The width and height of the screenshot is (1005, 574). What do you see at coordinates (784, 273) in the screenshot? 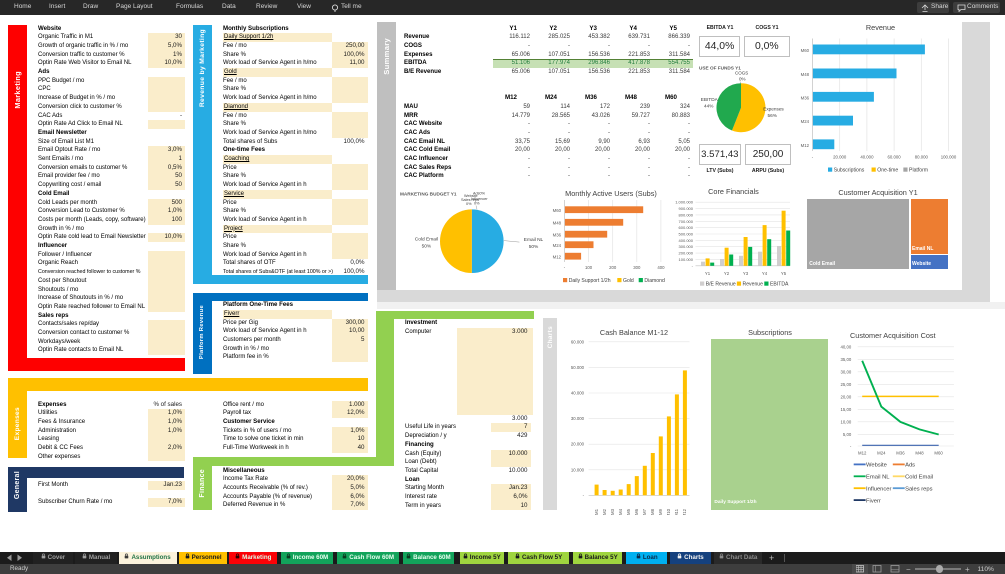
I see `svg-text: Y5` at bounding box center [784, 273].